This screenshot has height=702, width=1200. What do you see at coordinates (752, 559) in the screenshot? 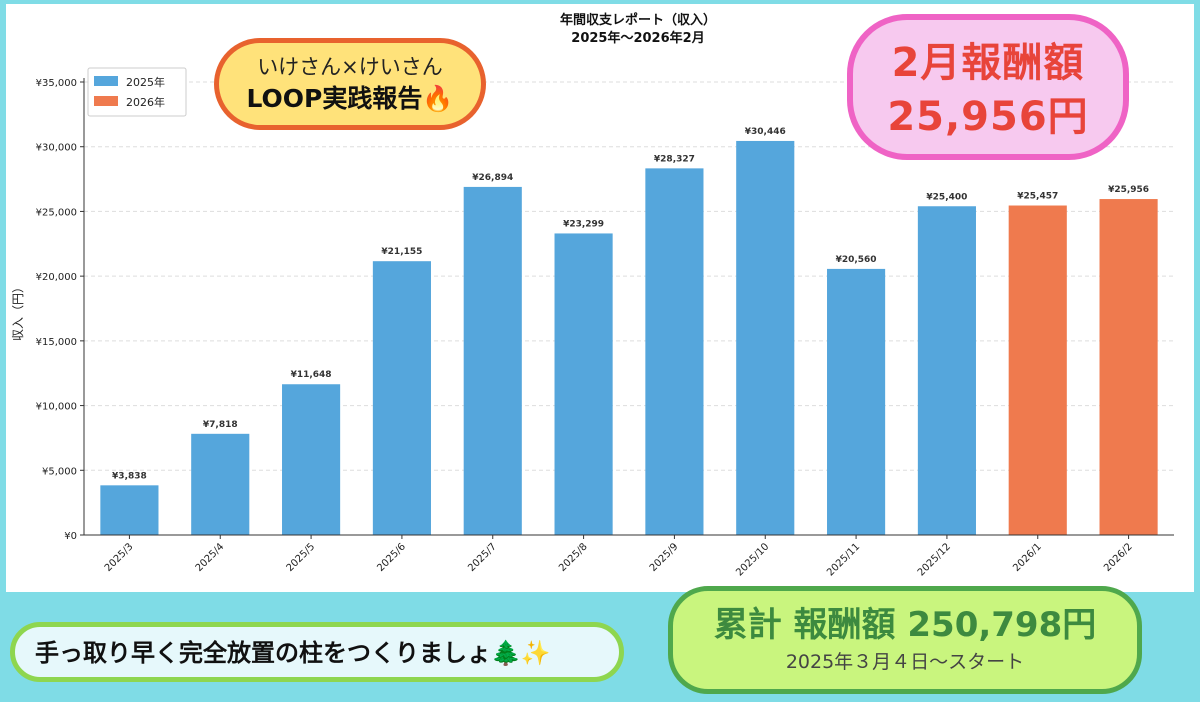
I see `x-tick-label: 2025/10` at bounding box center [752, 559].